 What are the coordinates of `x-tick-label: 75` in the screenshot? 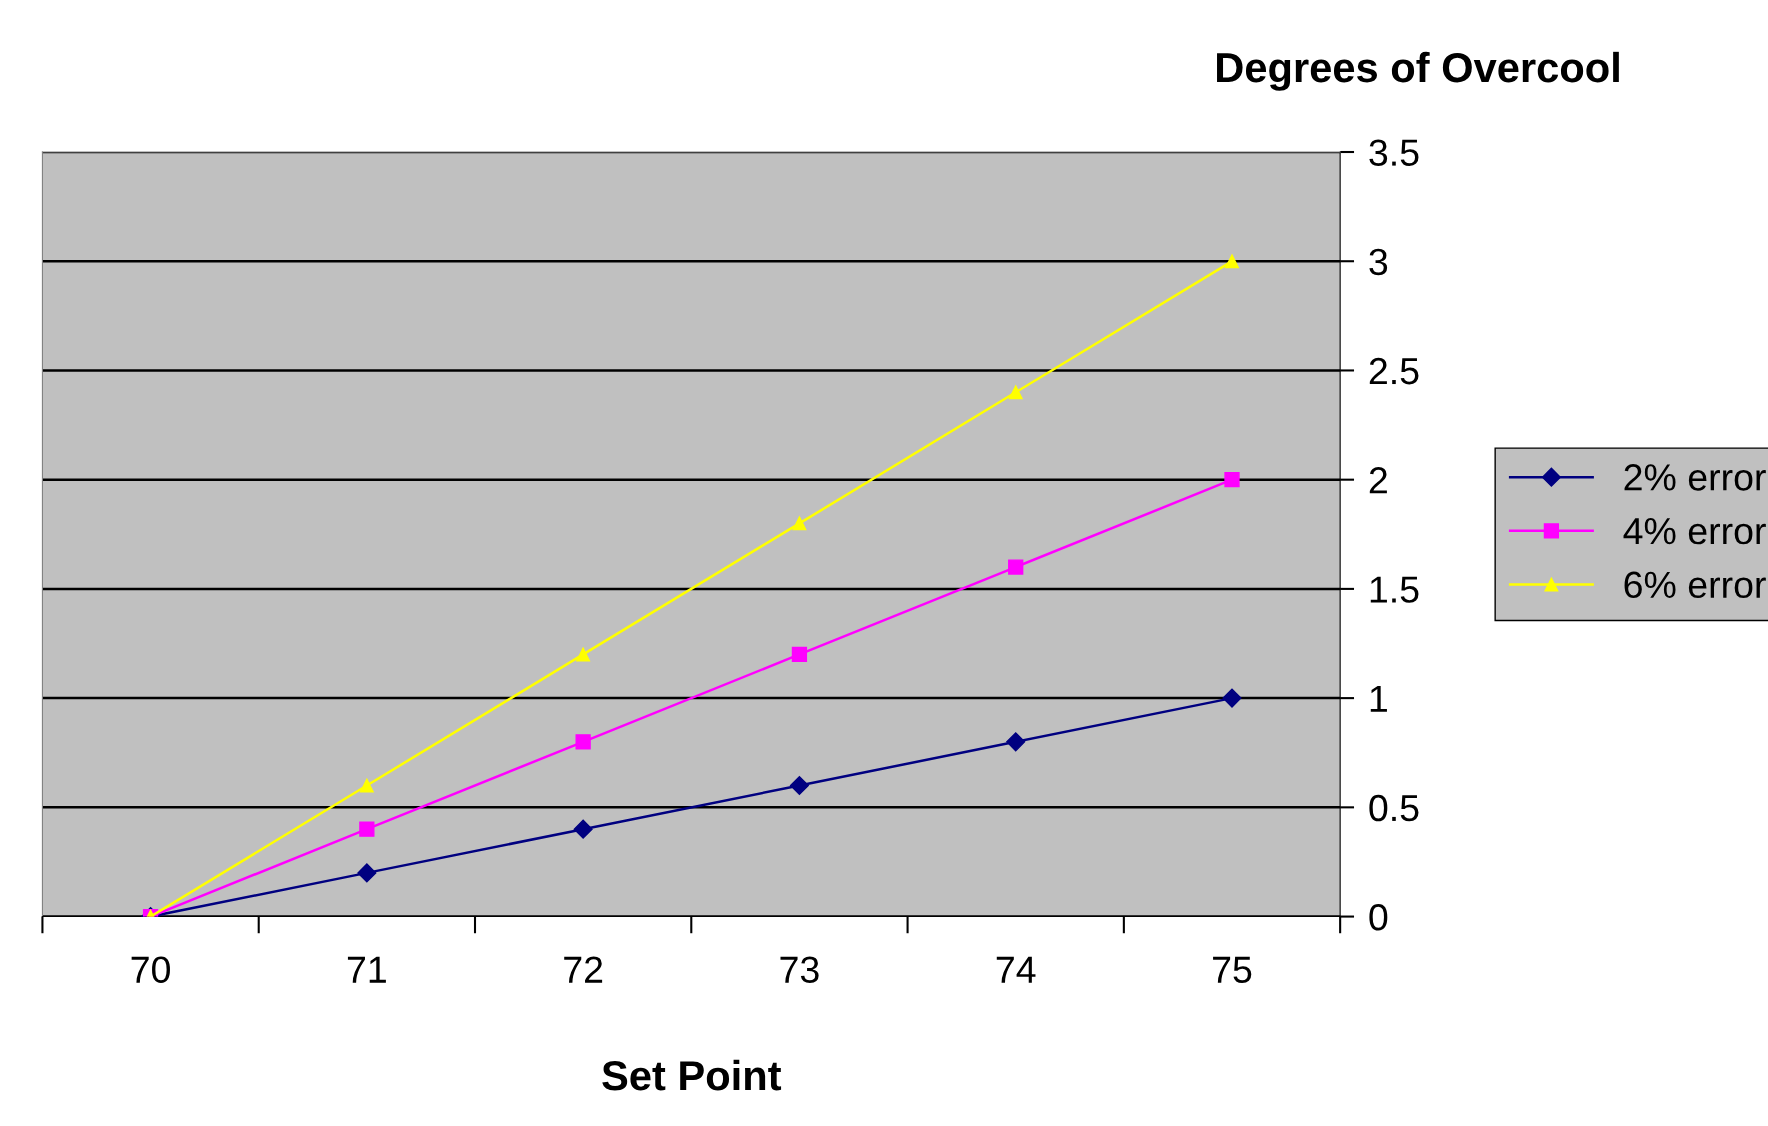 It's located at (1232, 969).